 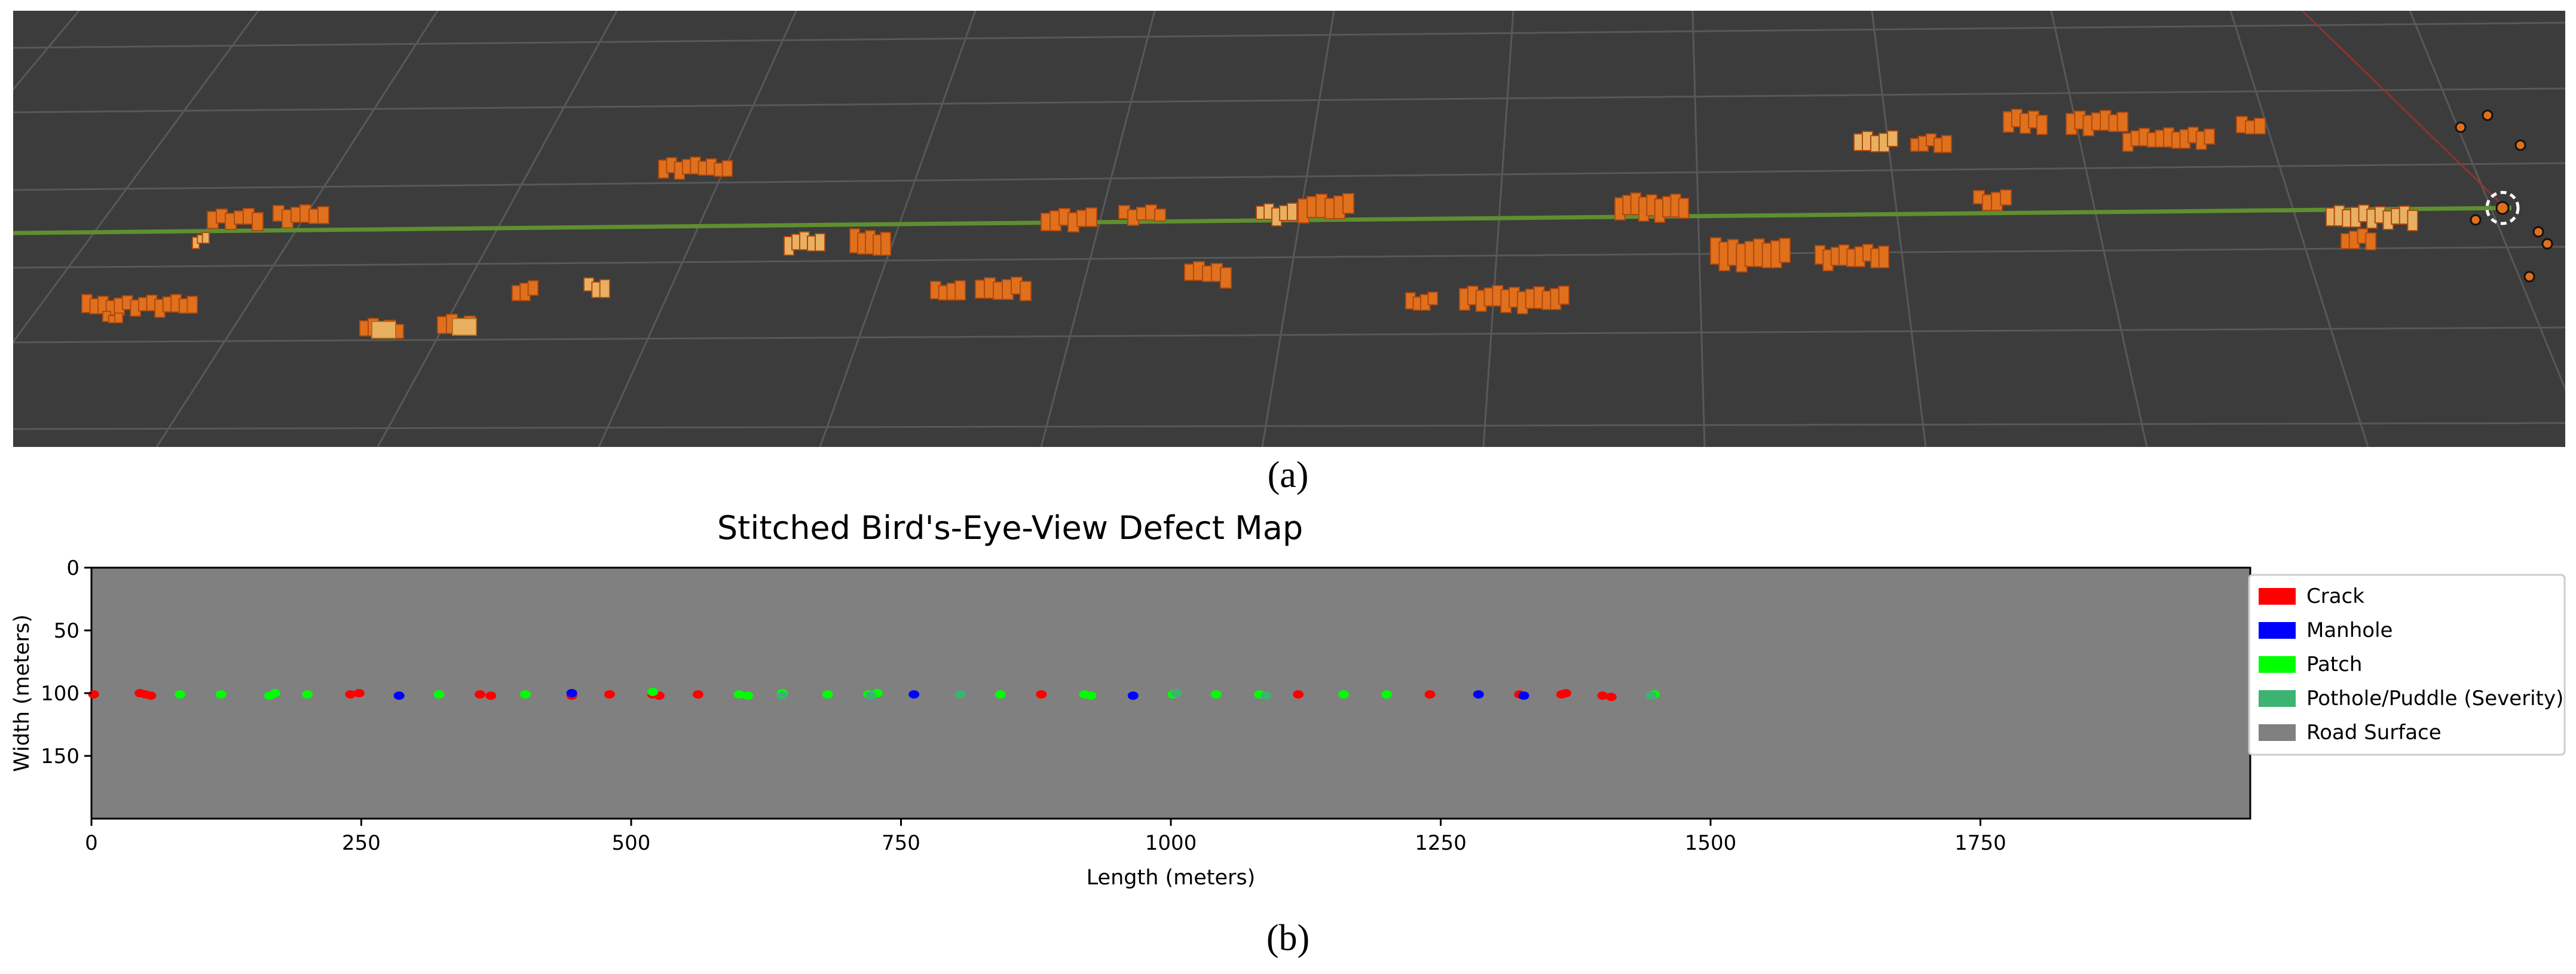 What do you see at coordinates (1980, 843) in the screenshot?
I see `x-tick-label: 1750` at bounding box center [1980, 843].